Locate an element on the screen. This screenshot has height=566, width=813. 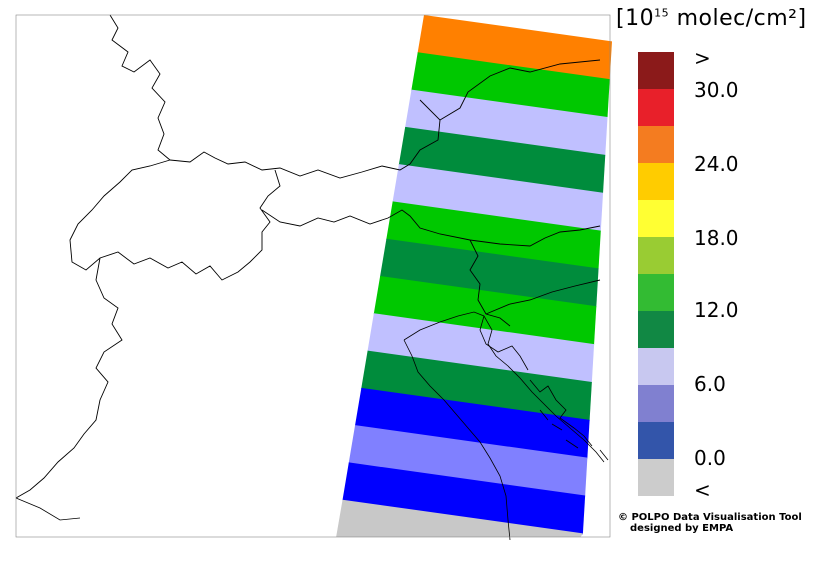
coast-italy-east is located at coordinates (457, 440).